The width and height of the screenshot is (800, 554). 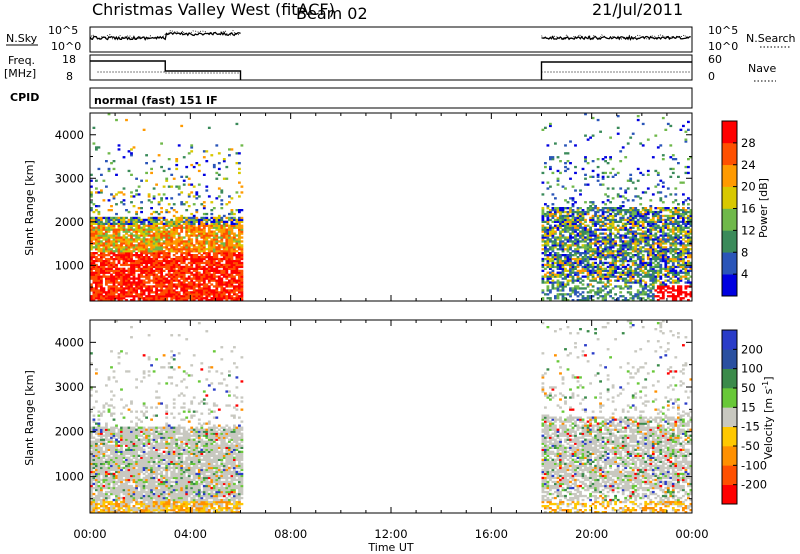 I want to click on date-label: 21/Jul/2011, so click(x=637, y=9).